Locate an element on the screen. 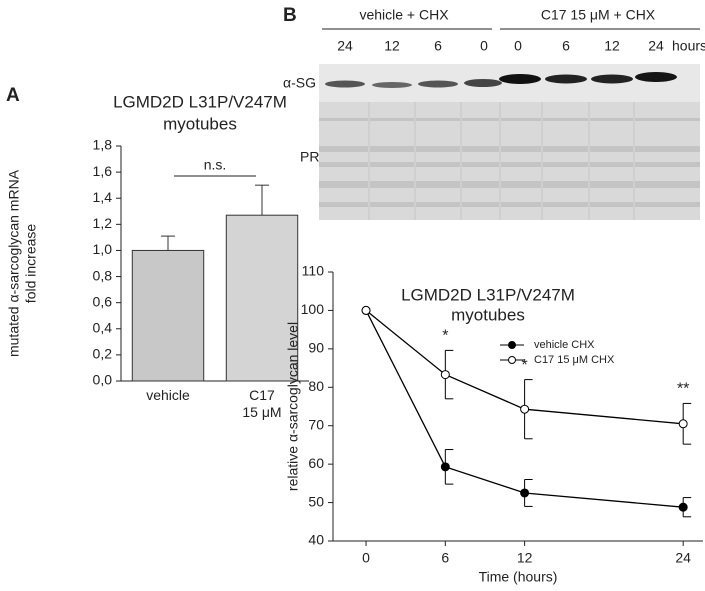  group-label: C17 15 μM + CHX is located at coordinates (598, 15).